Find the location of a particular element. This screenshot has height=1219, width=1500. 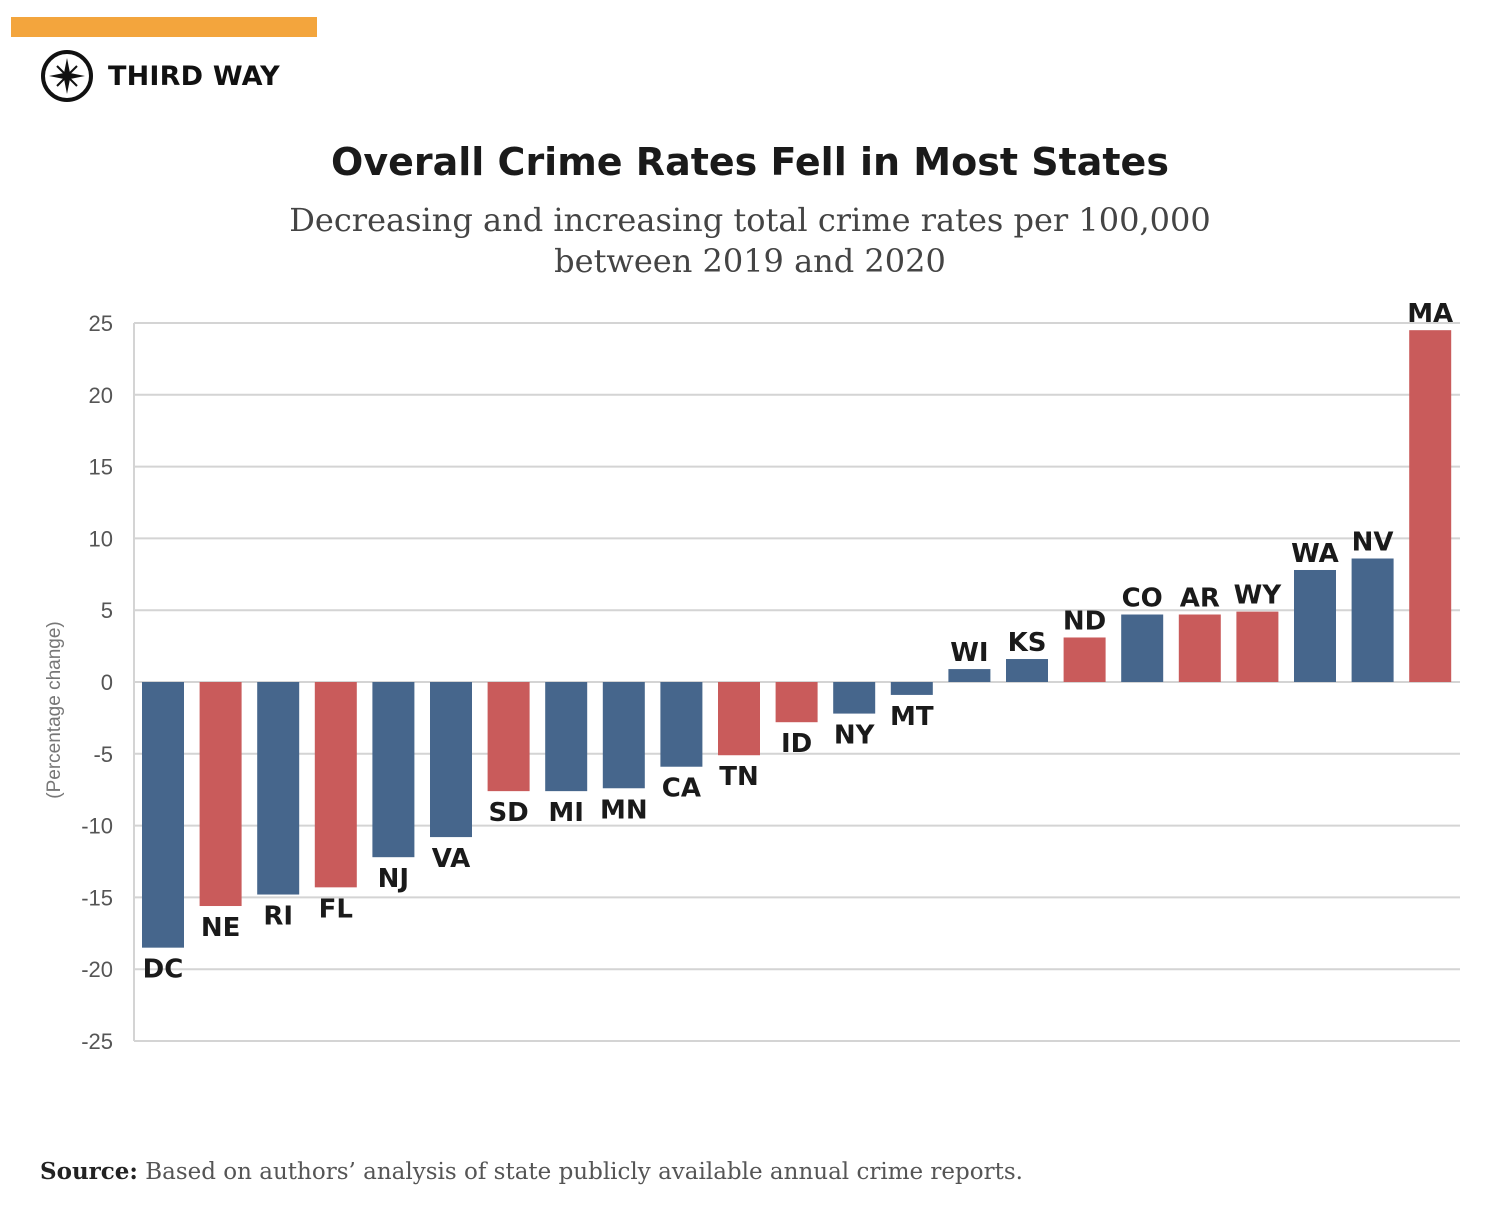

y-tick-label: -10 is located at coordinates (97, 826).